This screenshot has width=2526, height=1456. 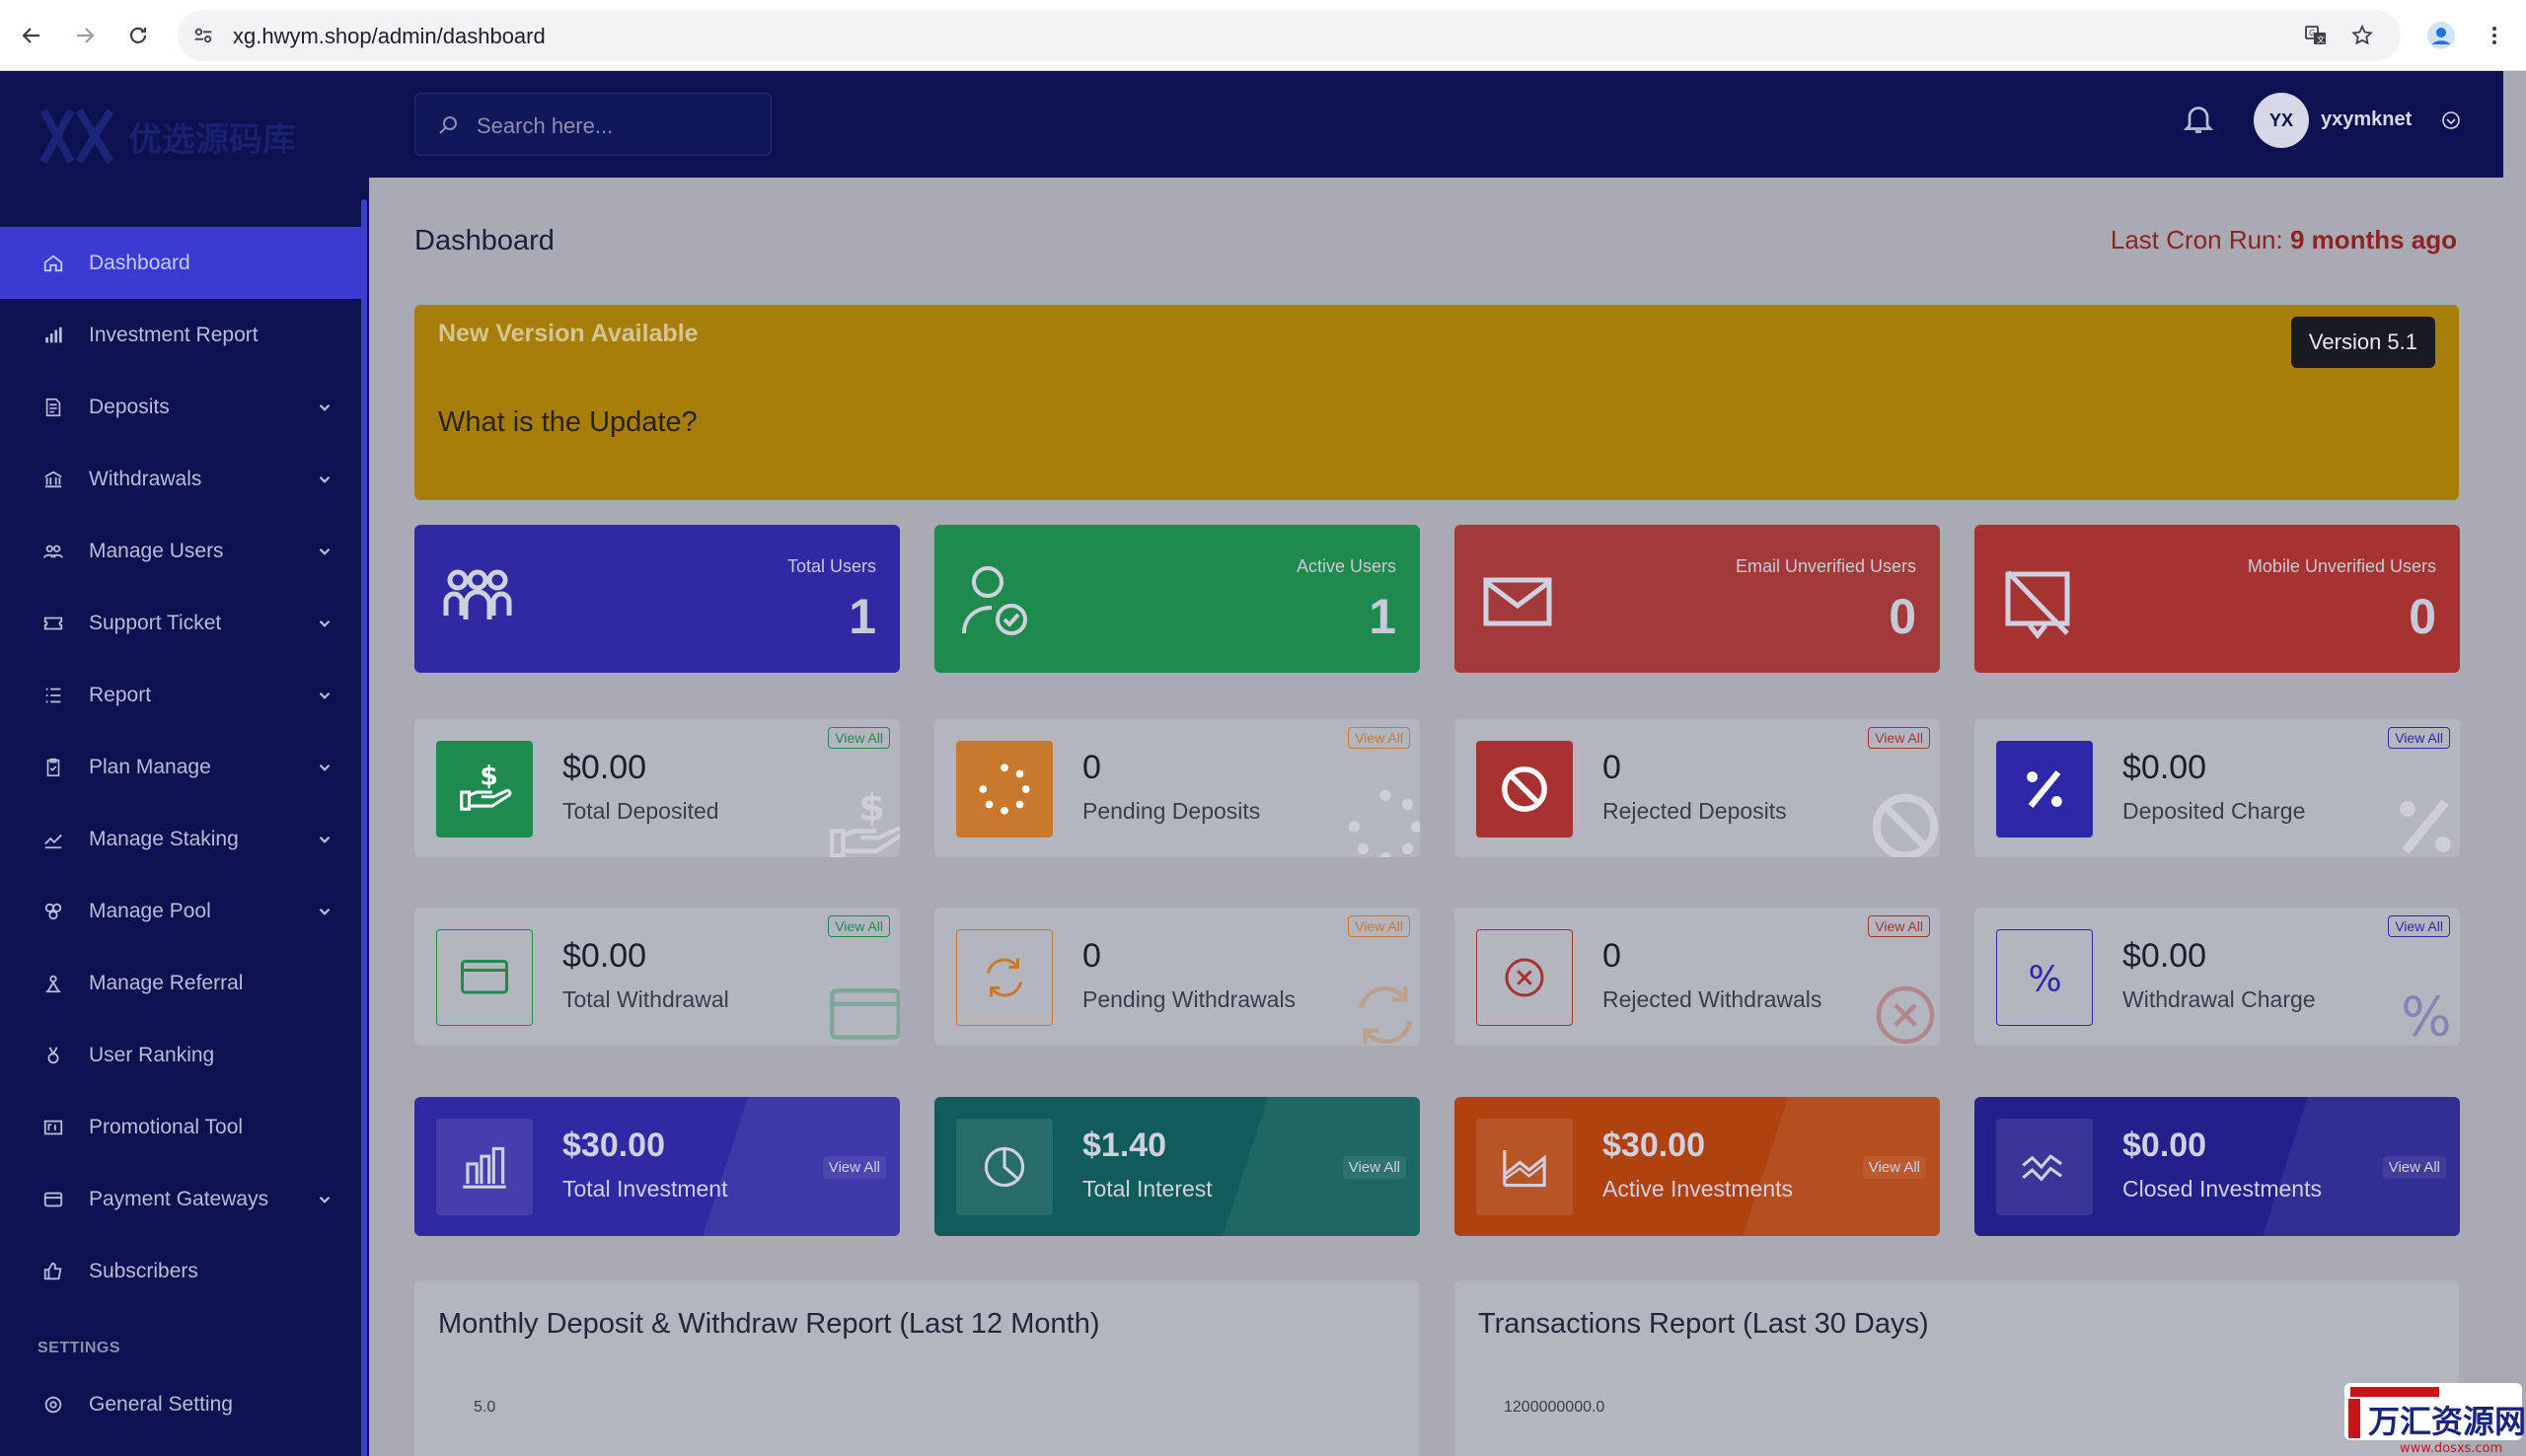 I want to click on decorative-icon, so click(x=1380, y=819).